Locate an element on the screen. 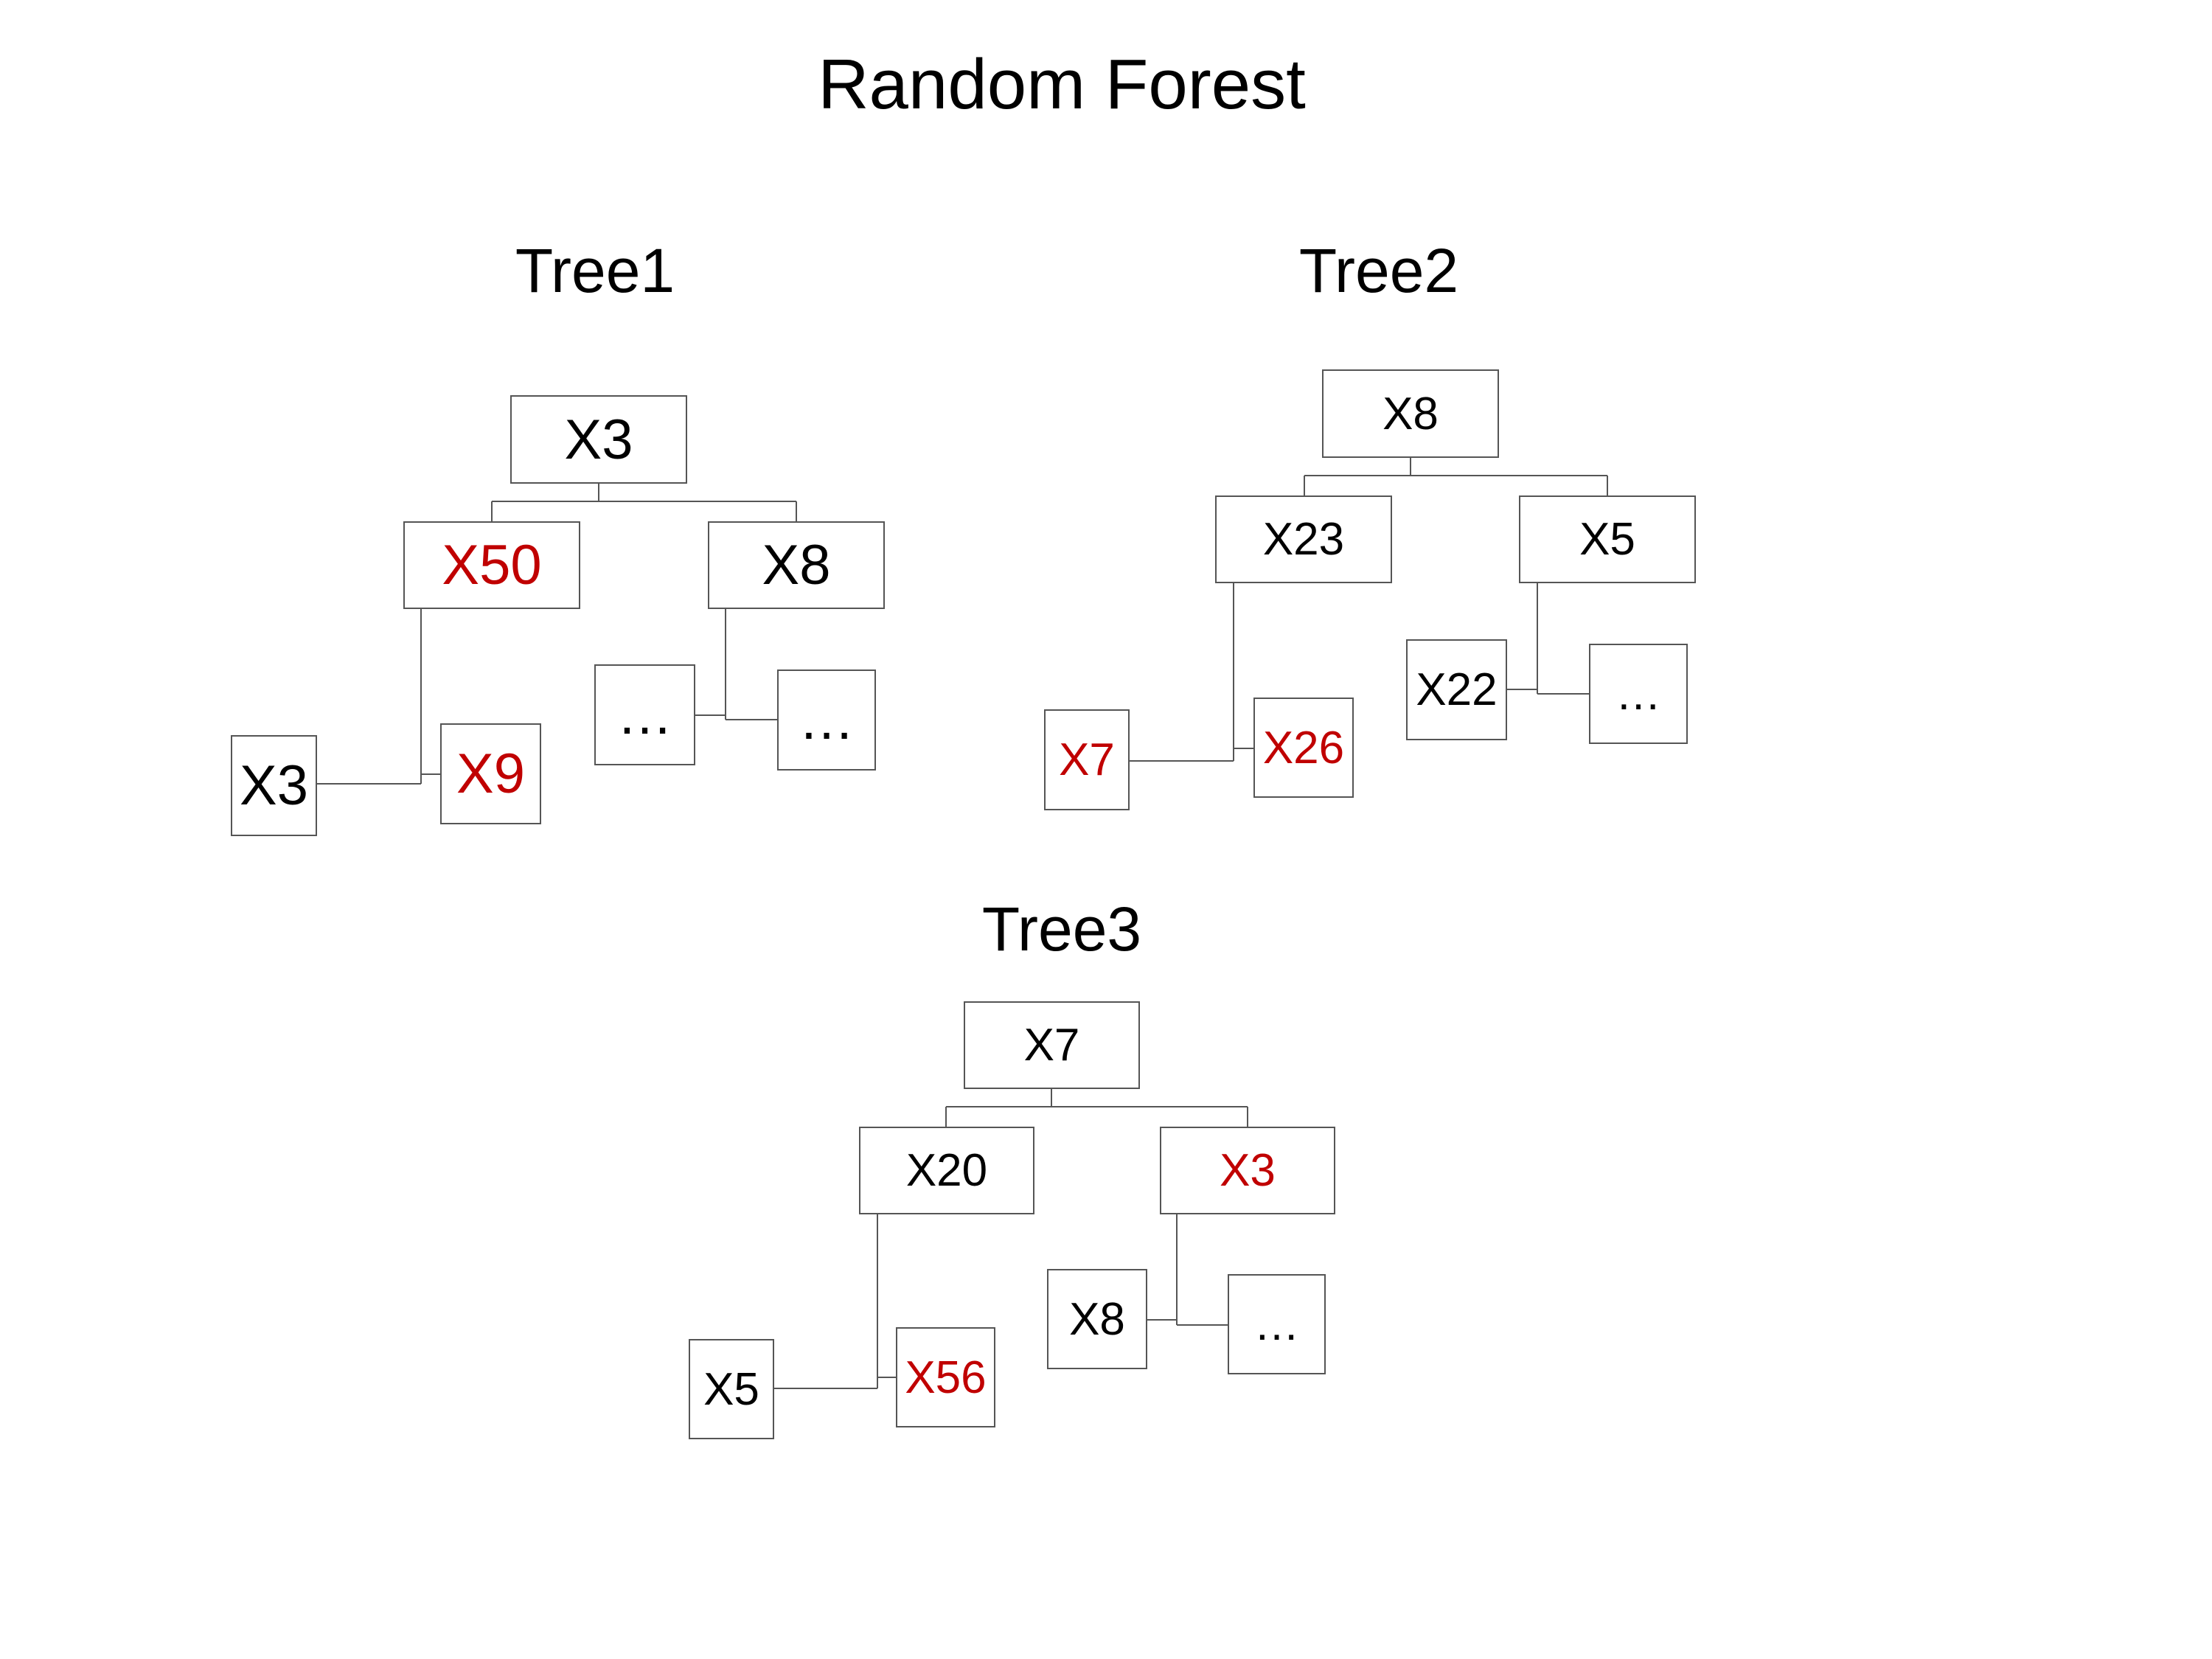 This screenshot has width=2212, height=1659. tree1-title: Tree1 is located at coordinates (595, 270).